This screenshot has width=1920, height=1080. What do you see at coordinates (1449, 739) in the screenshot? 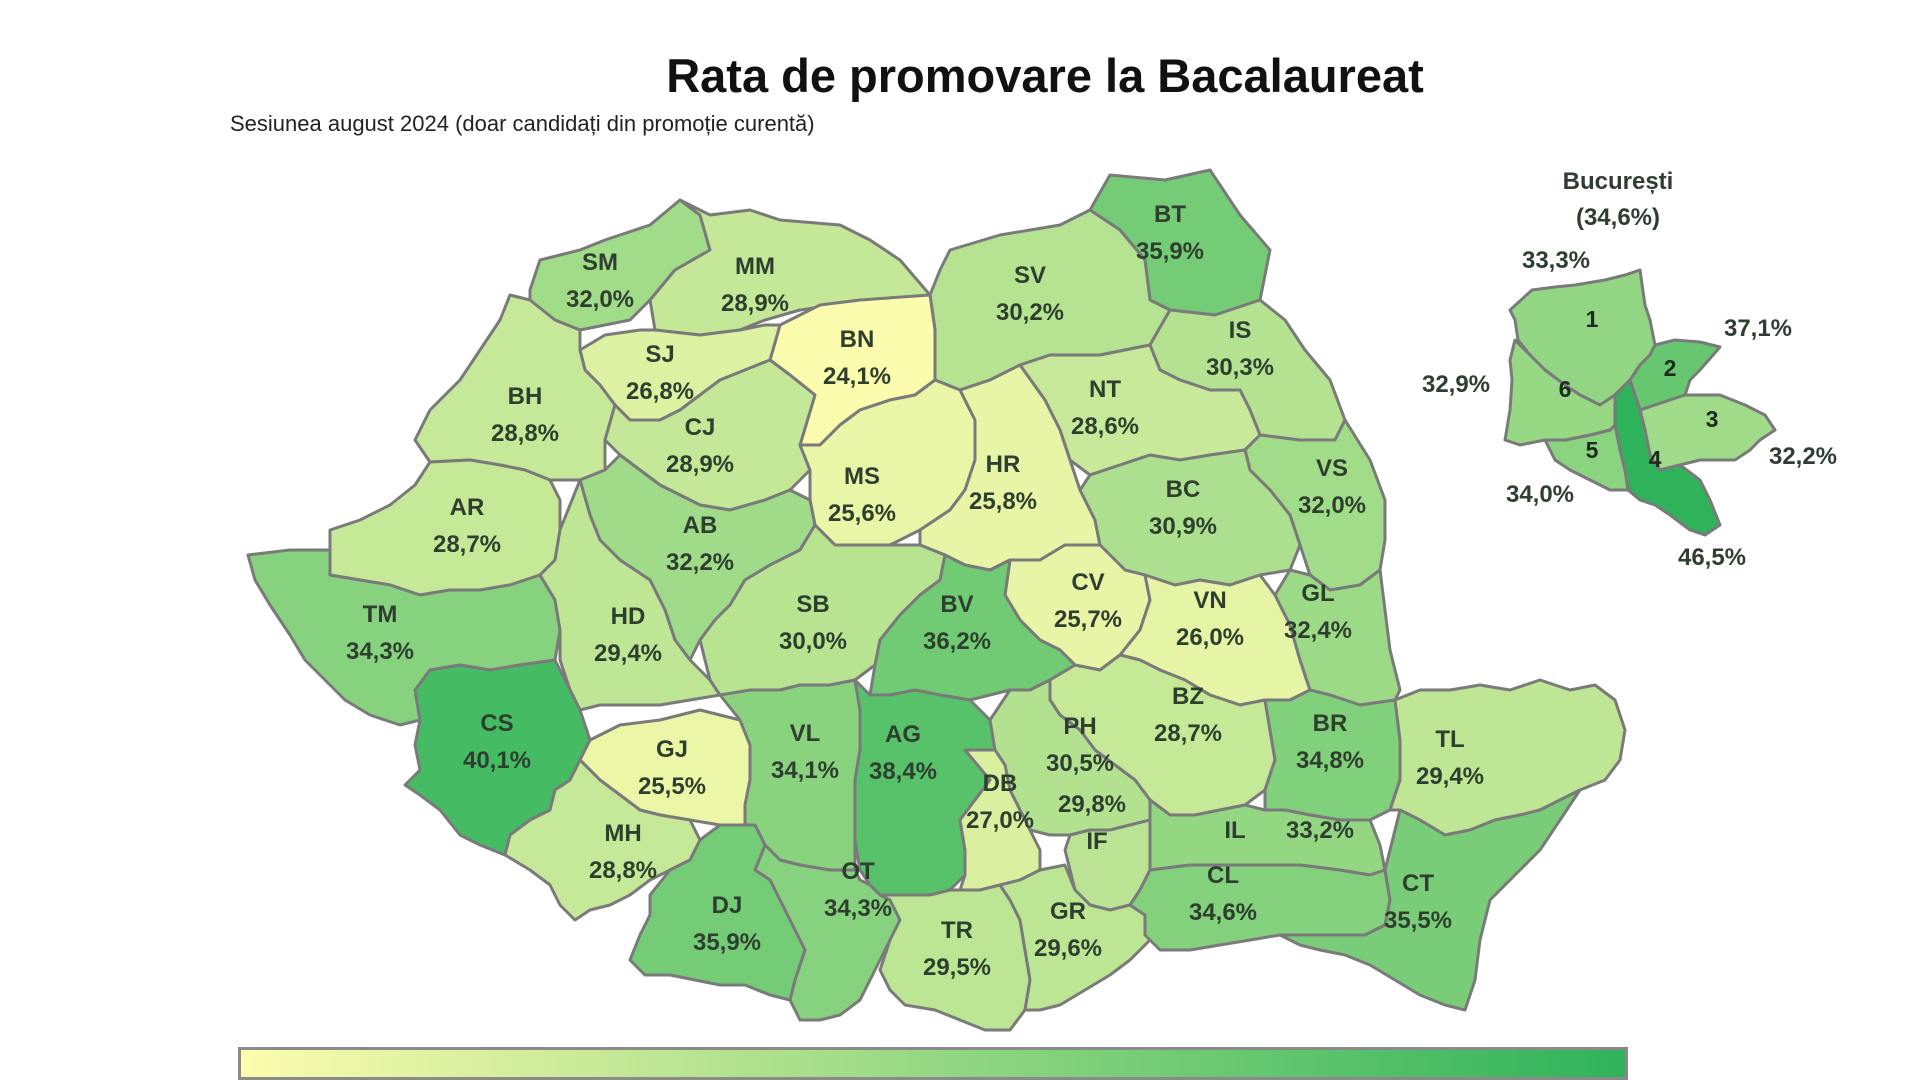
I see `county-code-tl: TL` at bounding box center [1449, 739].